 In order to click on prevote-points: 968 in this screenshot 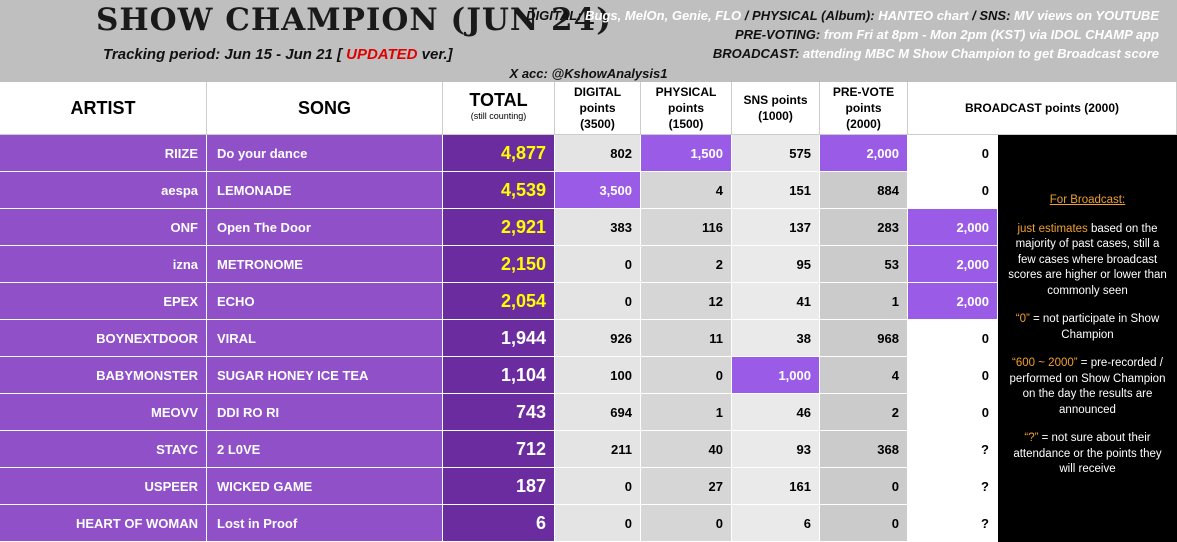, I will do `click(864, 338)`.